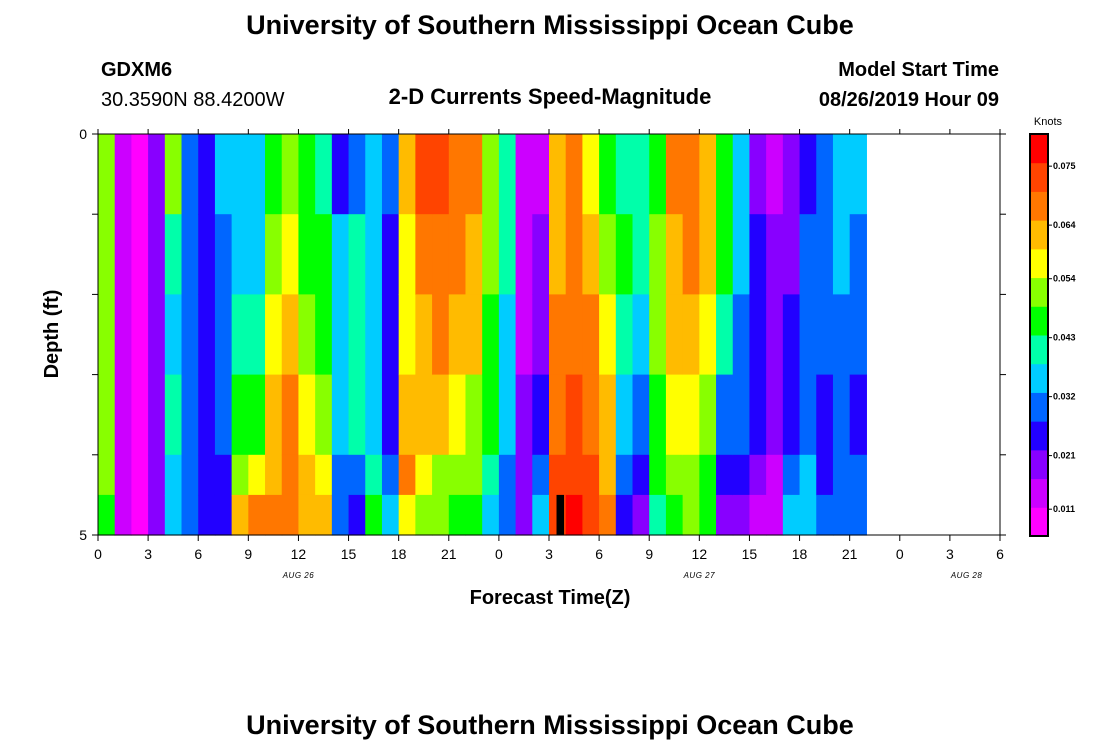 The width and height of the screenshot is (1100, 750). Describe the element at coordinates (52, 334) in the screenshot. I see `y-axis-label: Depth (ft)` at that location.